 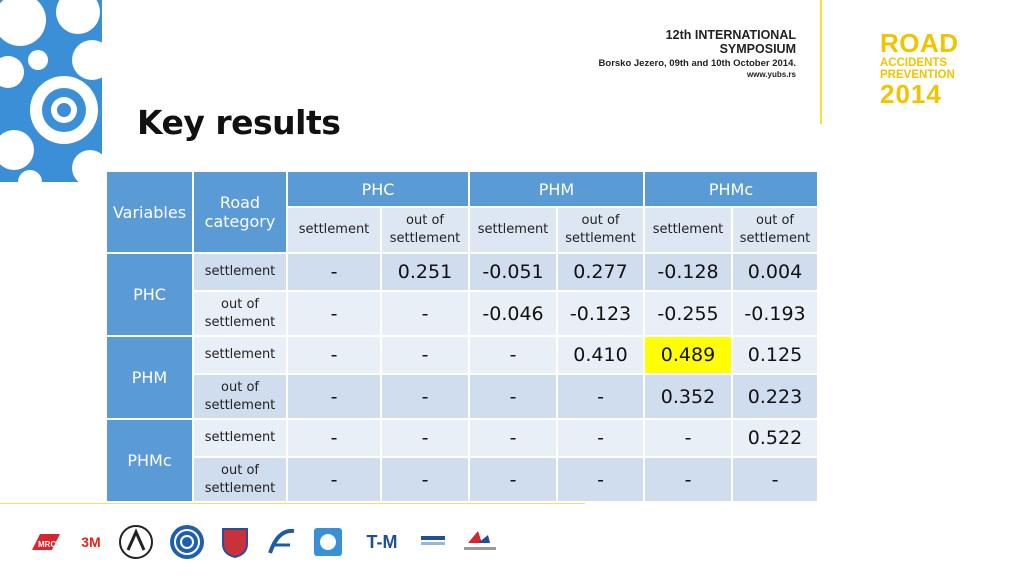 I want to click on brand-line-1: ROAD, so click(x=919, y=43).